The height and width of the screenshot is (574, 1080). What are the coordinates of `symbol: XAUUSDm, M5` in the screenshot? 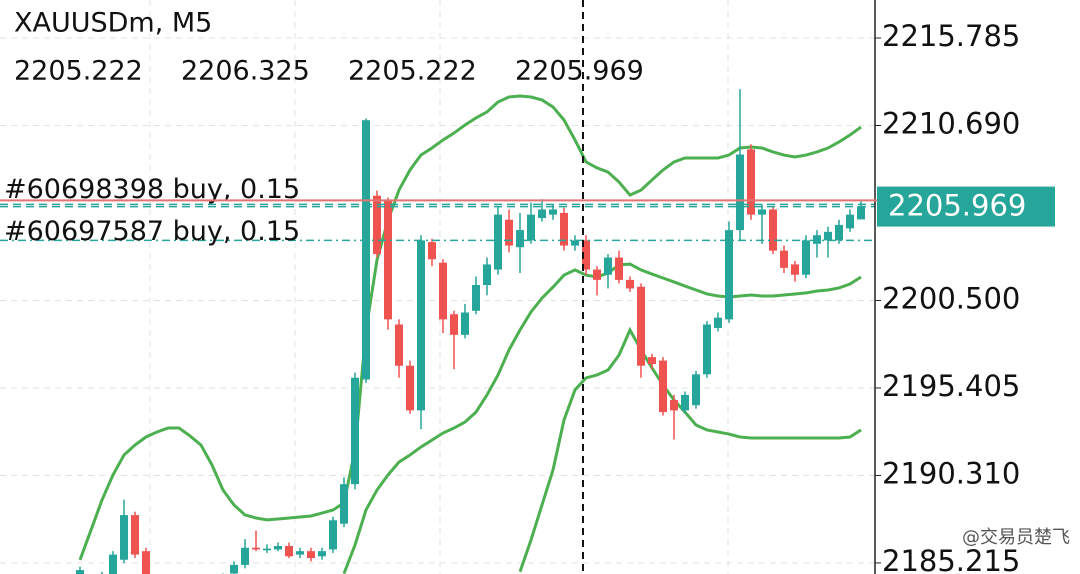 It's located at (113, 23).